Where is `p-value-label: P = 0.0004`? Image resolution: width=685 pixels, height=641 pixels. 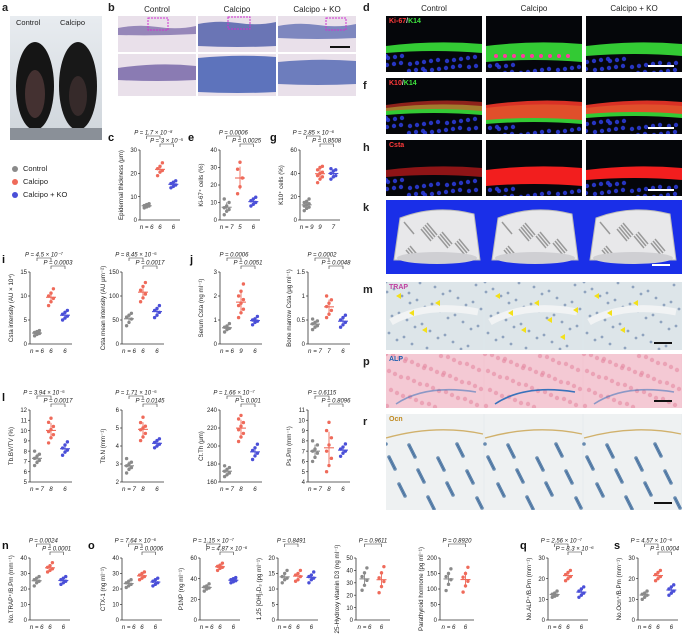 p-value-label: P = 0.0004 is located at coordinates (665, 550).